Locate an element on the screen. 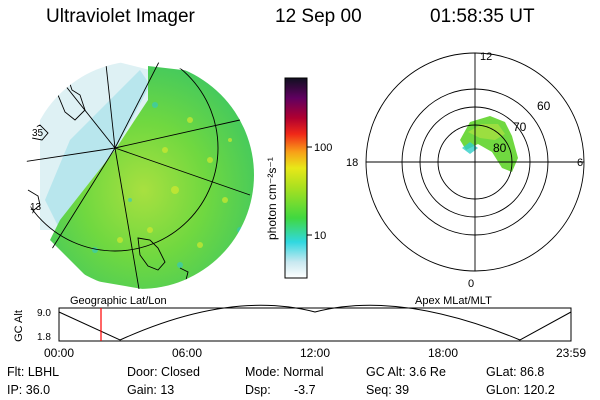  info-glat: GLat: 86.8 is located at coordinates (515, 372).